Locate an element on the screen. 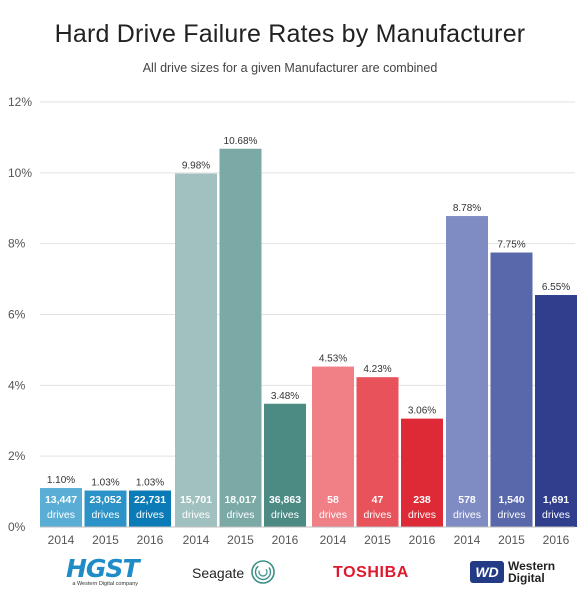 The image size is (580, 600). drive-count-label: 15,701 is located at coordinates (196, 500).